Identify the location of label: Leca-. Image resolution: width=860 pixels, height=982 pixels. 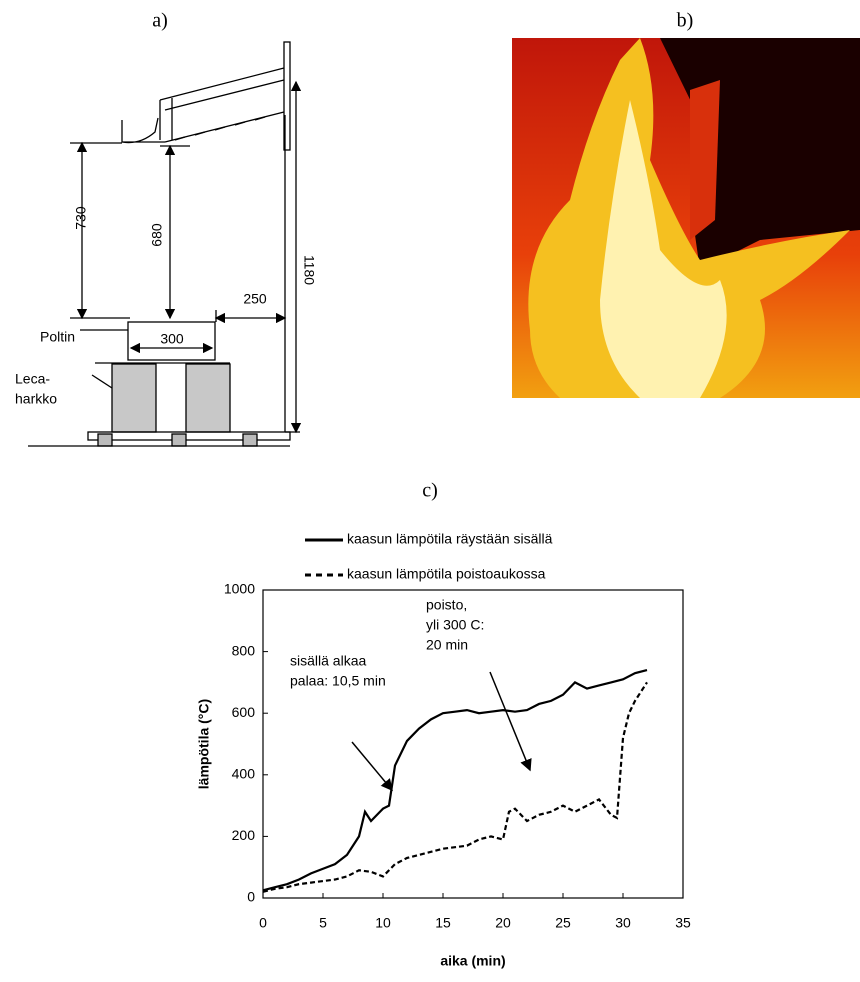
(32, 379).